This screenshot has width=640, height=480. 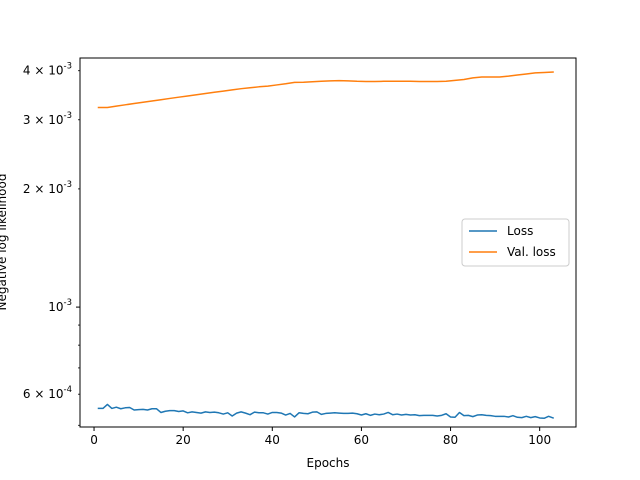 What do you see at coordinates (520, 231) in the screenshot?
I see `legend-label-loss: Loss` at bounding box center [520, 231].